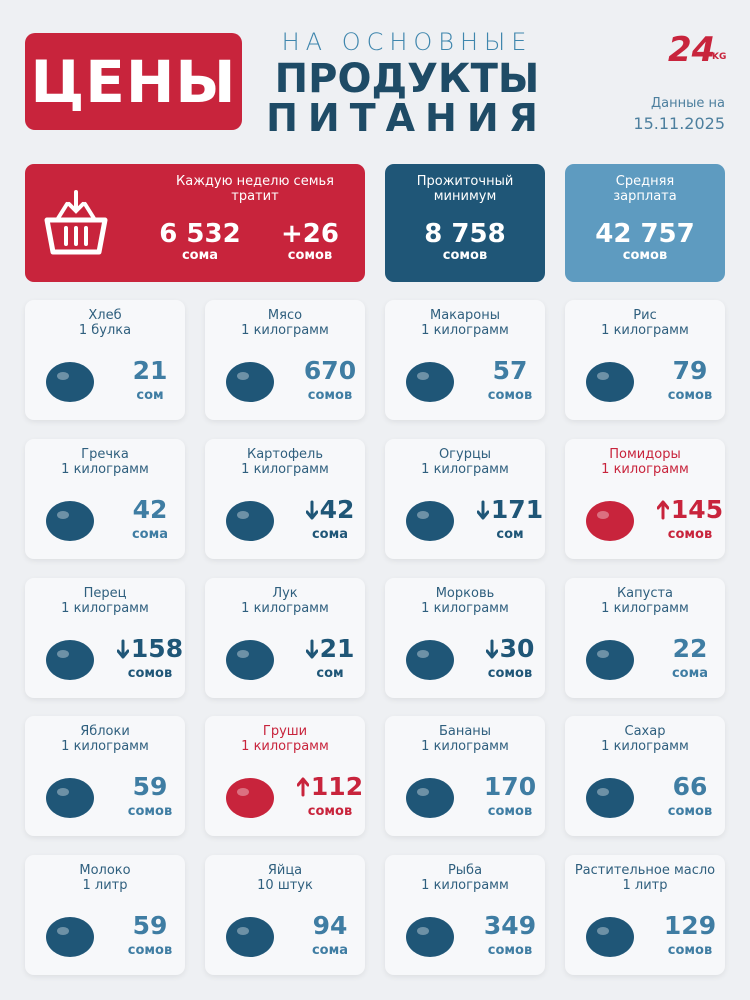 The image size is (750, 1000). What do you see at coordinates (645, 870) in the screenshot?
I see `product-name: Растительное масло` at bounding box center [645, 870].